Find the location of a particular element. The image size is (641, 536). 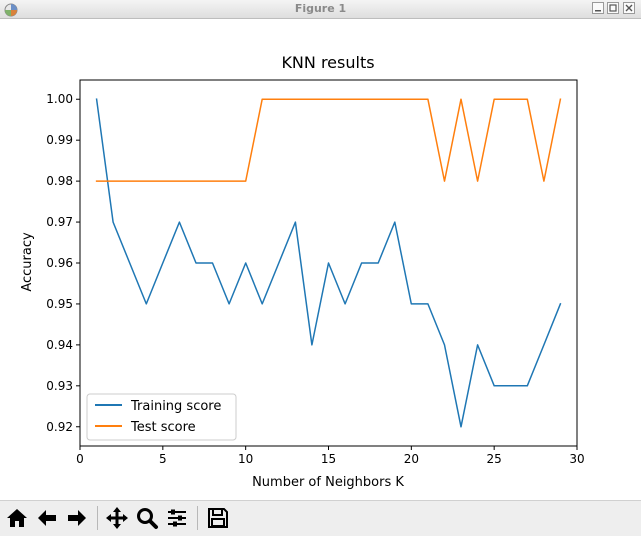

legend-label-training: Training score is located at coordinates (175, 406).